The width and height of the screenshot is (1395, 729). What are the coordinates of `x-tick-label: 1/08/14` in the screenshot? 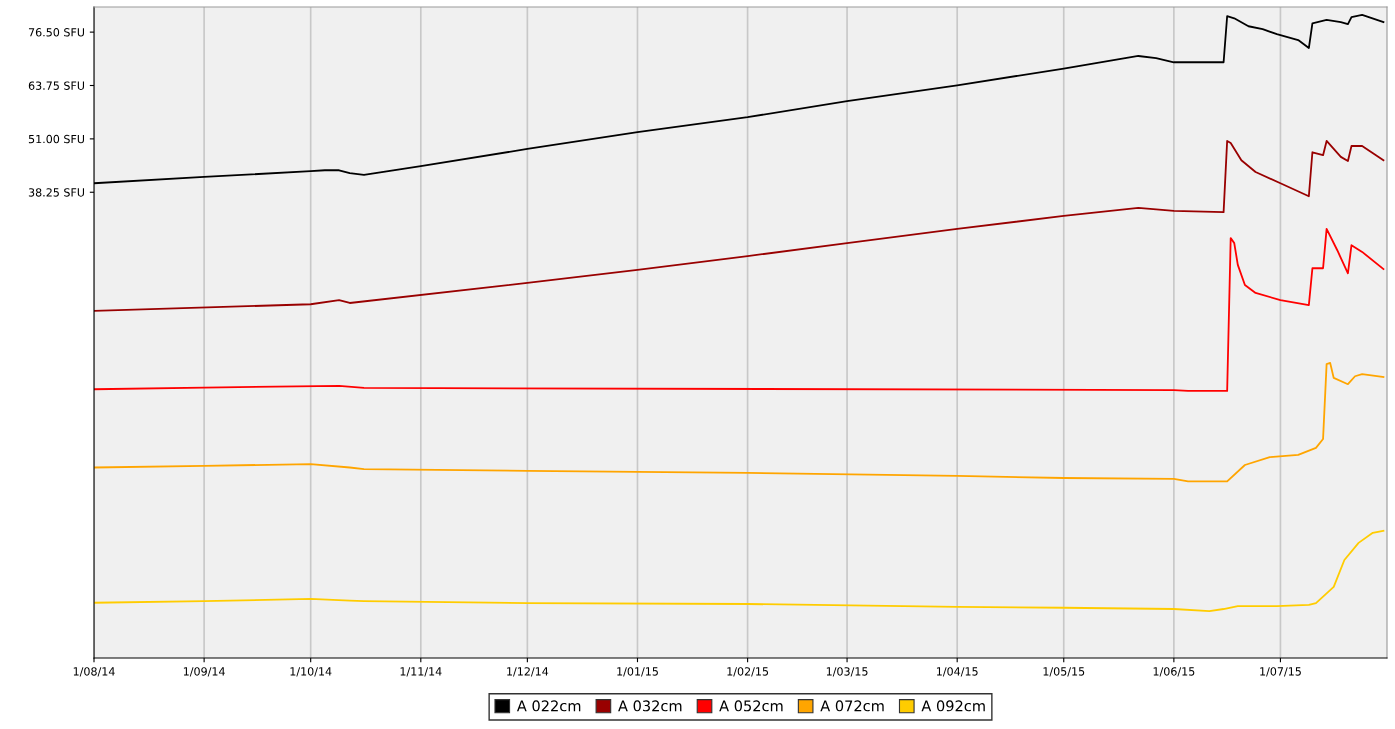 It's located at (94, 672).